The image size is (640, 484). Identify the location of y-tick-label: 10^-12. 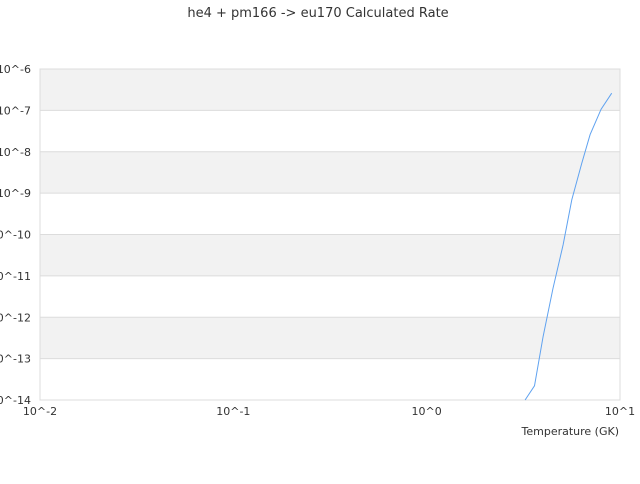
(15, 317).